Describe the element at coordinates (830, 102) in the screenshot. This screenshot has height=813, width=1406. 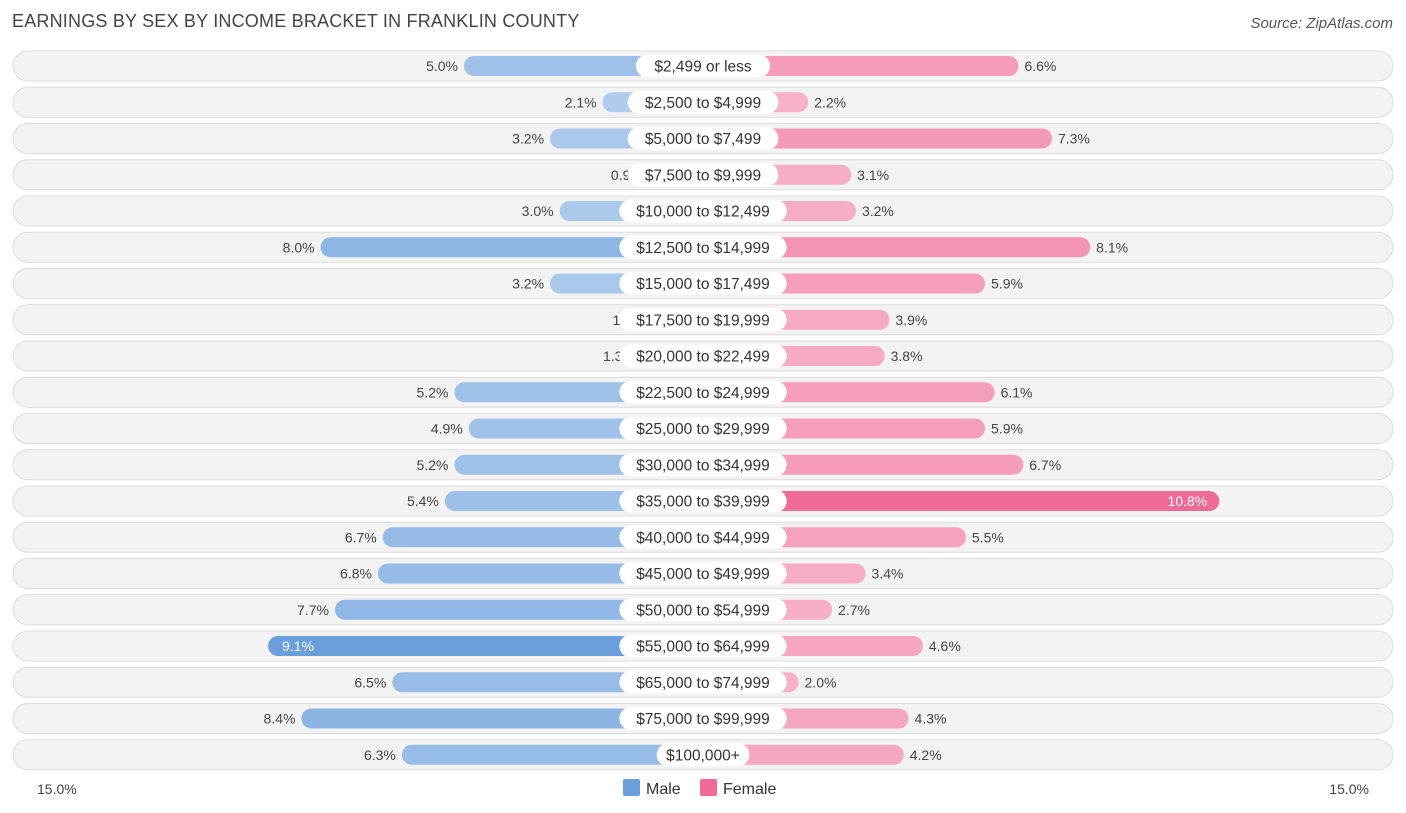
I see `female-value-label: 2.2%` at that location.